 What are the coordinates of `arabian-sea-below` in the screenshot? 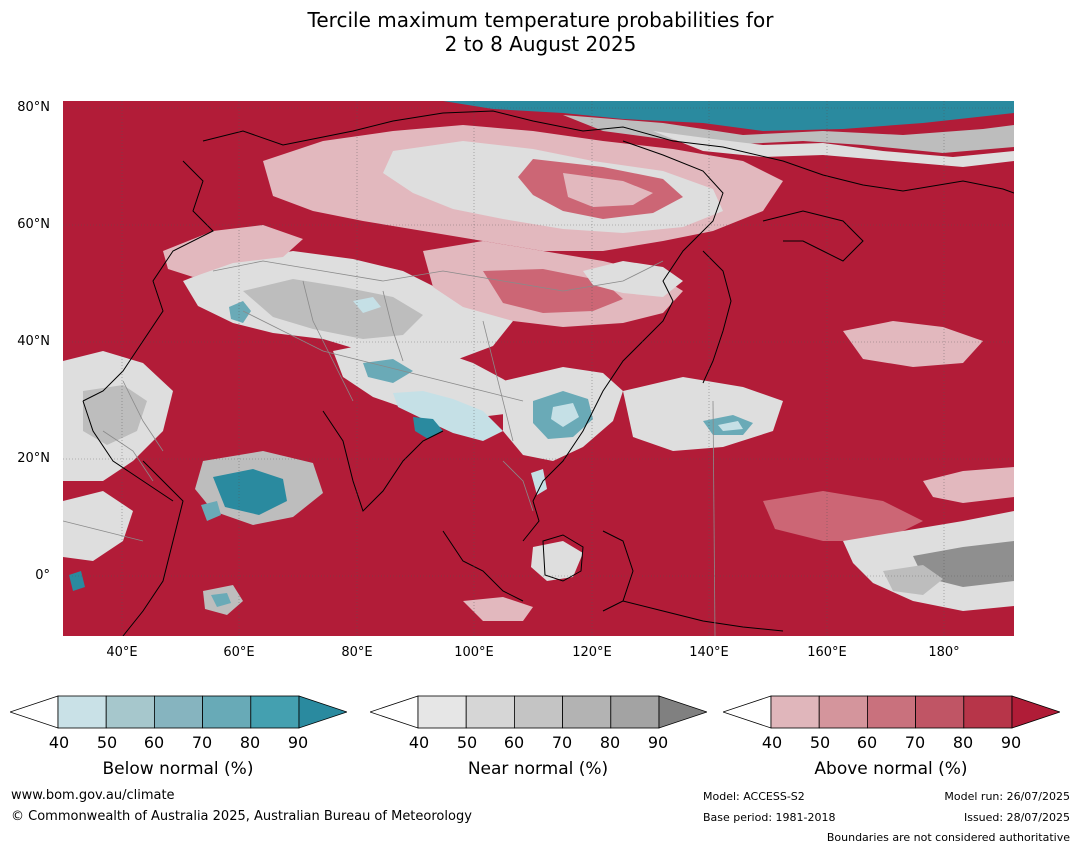 It's located at (250, 492).